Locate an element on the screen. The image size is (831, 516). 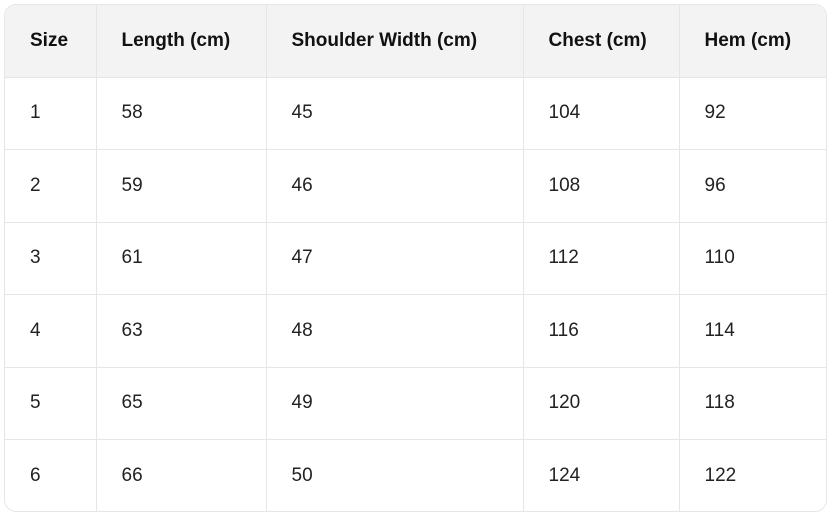
table-row: 2 59 46 108 96 is located at coordinates (415, 186).